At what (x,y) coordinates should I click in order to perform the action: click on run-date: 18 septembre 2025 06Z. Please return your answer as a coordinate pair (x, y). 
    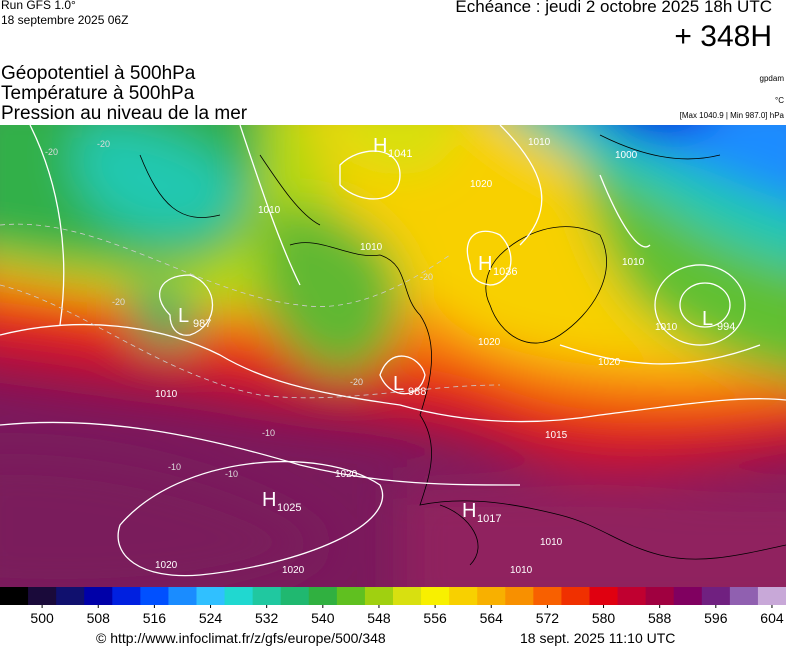
    Looking at the image, I should click on (65, 20).